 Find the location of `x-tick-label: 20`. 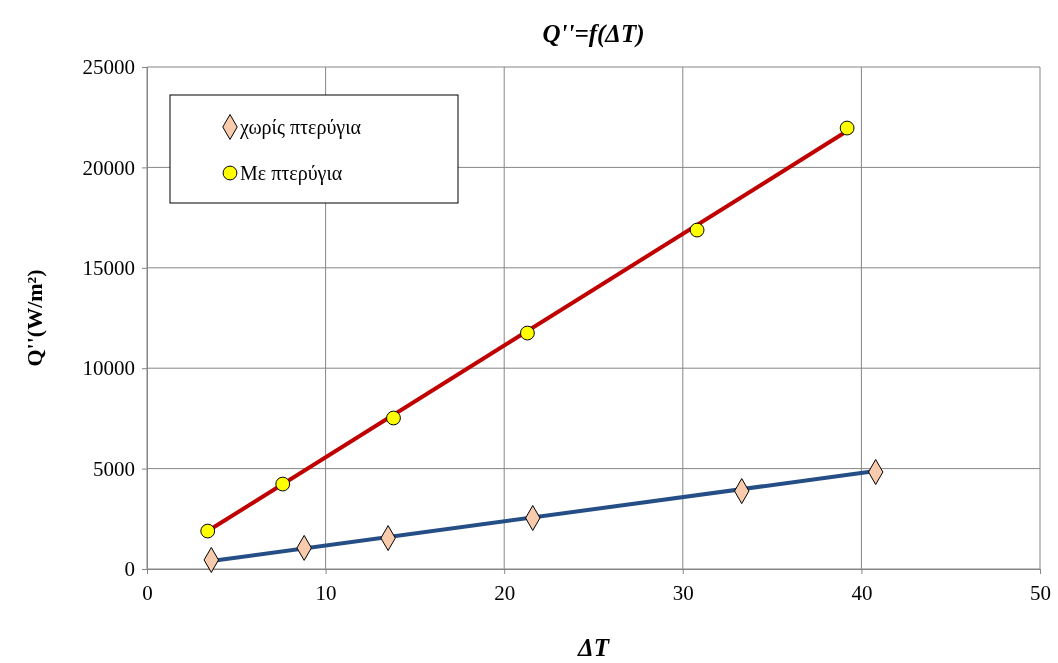

x-tick-label: 20 is located at coordinates (505, 593).